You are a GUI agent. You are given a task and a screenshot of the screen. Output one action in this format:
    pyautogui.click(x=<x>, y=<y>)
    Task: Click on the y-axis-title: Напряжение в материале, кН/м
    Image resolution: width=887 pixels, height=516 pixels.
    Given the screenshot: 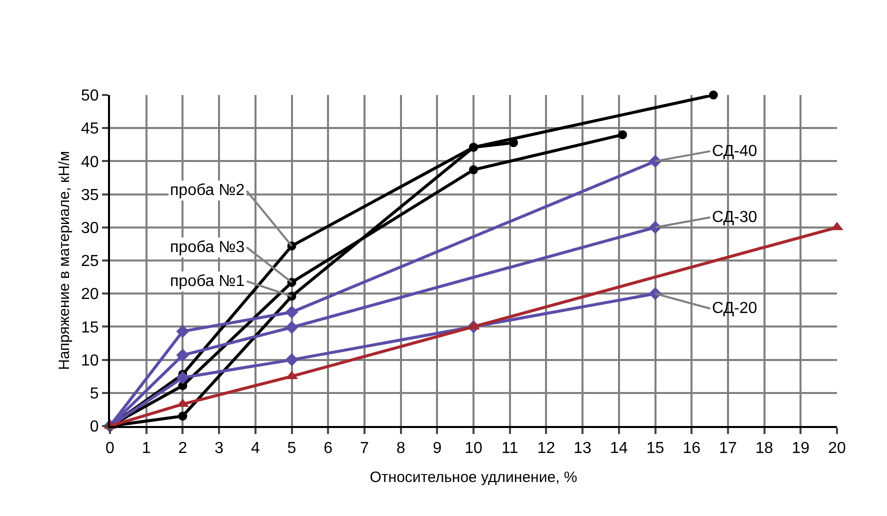 What is the action you would take?
    pyautogui.click(x=64, y=260)
    